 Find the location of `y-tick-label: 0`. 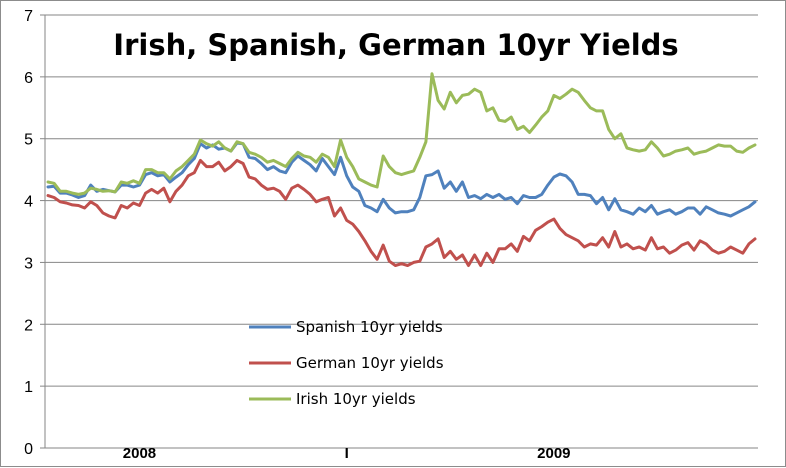

y-tick-label: 0 is located at coordinates (28, 449).